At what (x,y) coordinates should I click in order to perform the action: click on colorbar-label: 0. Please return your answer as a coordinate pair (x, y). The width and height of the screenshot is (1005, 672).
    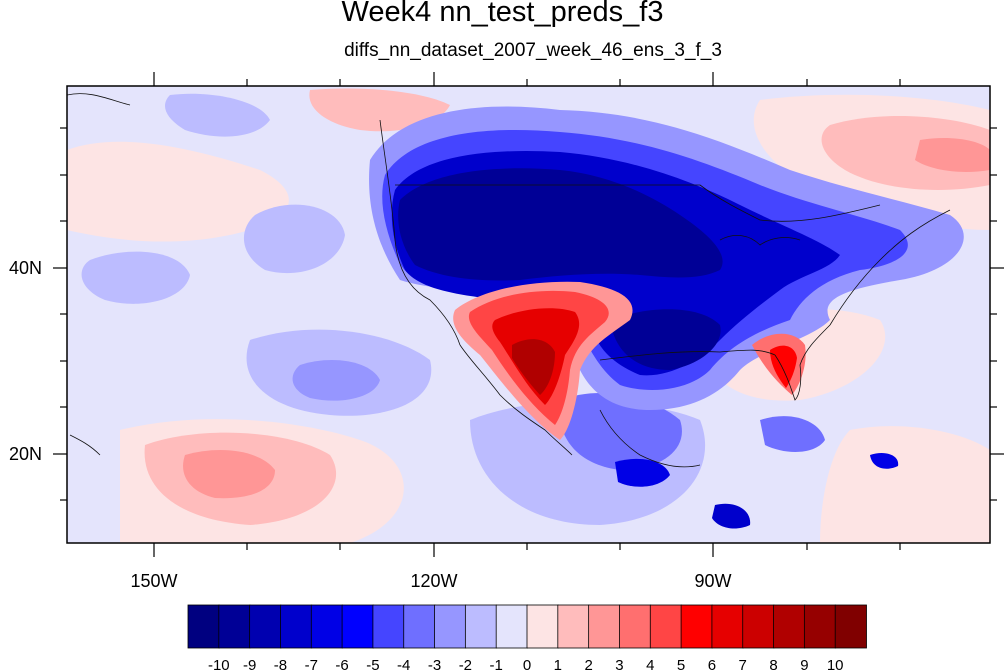
    Looking at the image, I should click on (527, 664).